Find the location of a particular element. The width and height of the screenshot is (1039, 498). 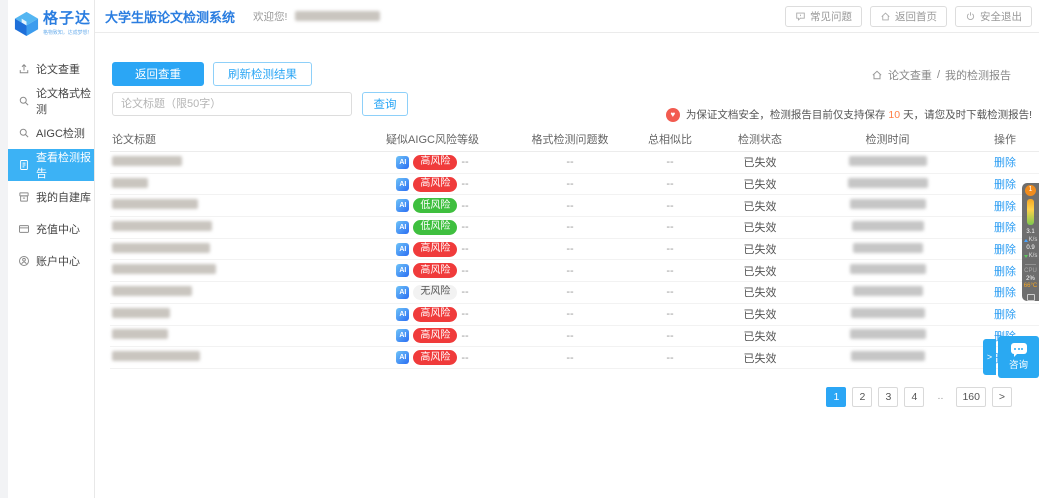

query-button: 查询 is located at coordinates (385, 104).